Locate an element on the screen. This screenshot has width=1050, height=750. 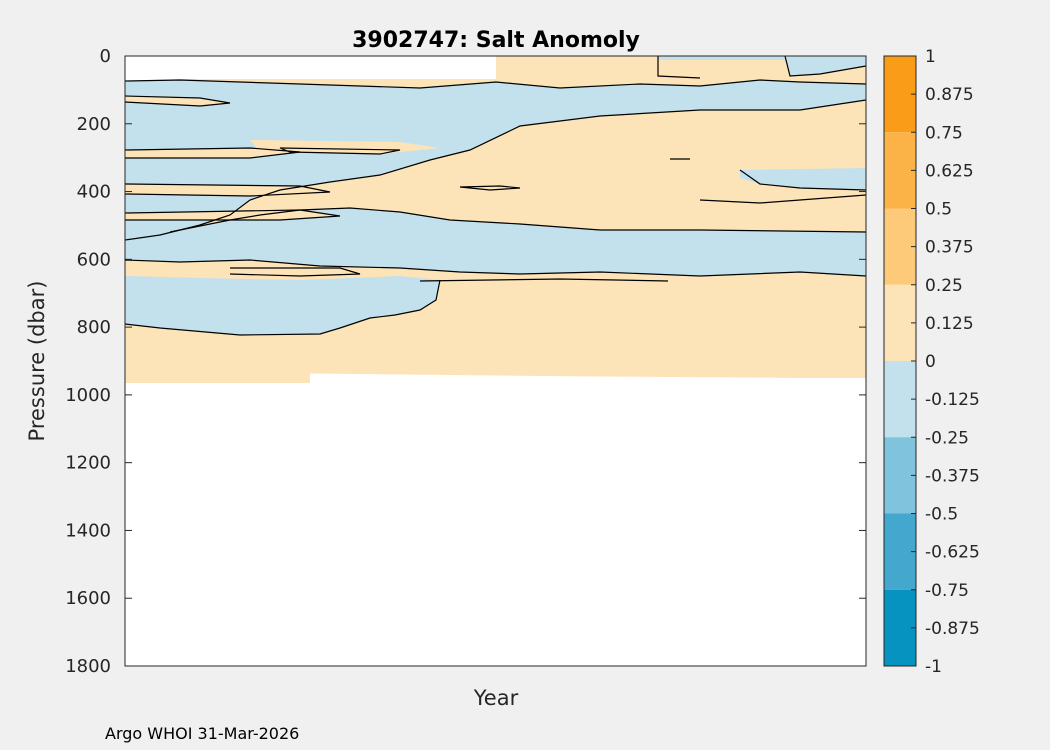
footer-credit: Argo WHOI 31-Mar-2026 is located at coordinates (202, 733).